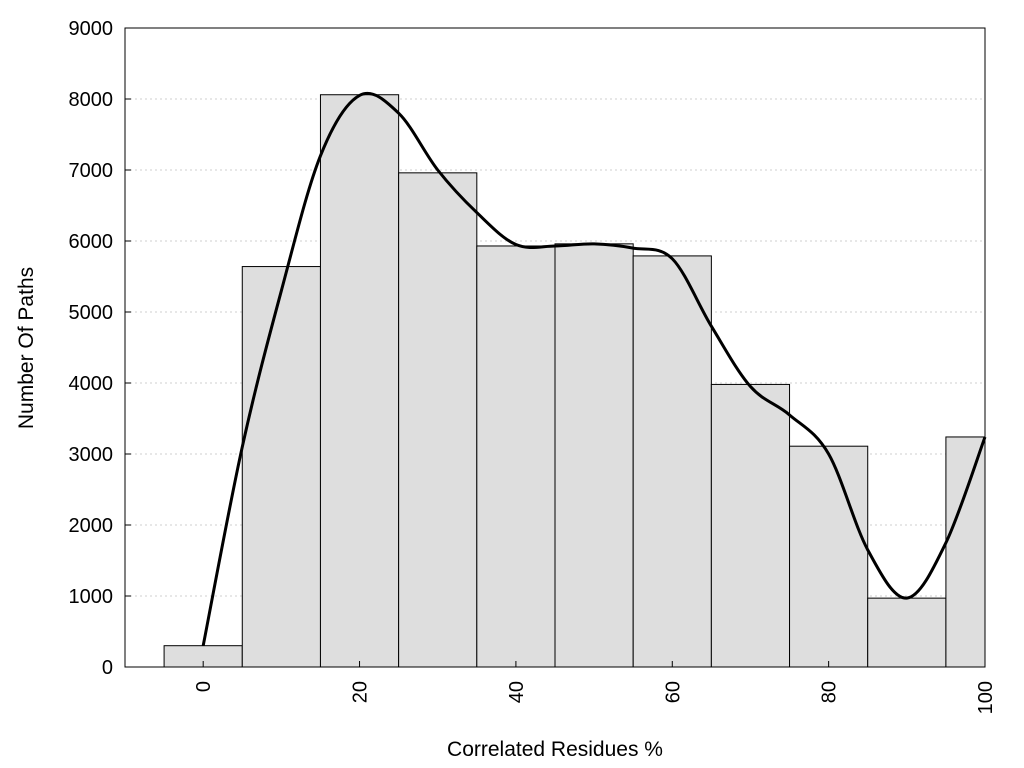 The width and height of the screenshot is (1024, 768). I want to click on x-tick-label: 80, so click(830, 692).